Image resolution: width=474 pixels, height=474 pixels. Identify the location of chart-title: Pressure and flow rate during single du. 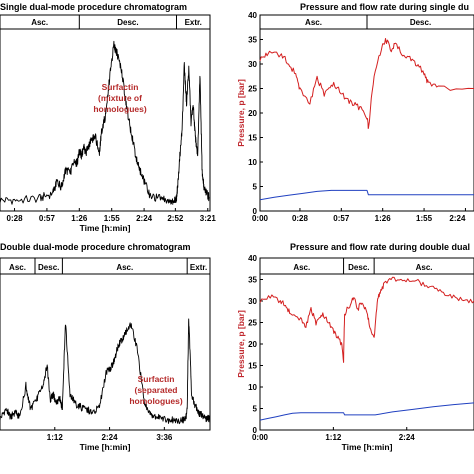
(384, 7).